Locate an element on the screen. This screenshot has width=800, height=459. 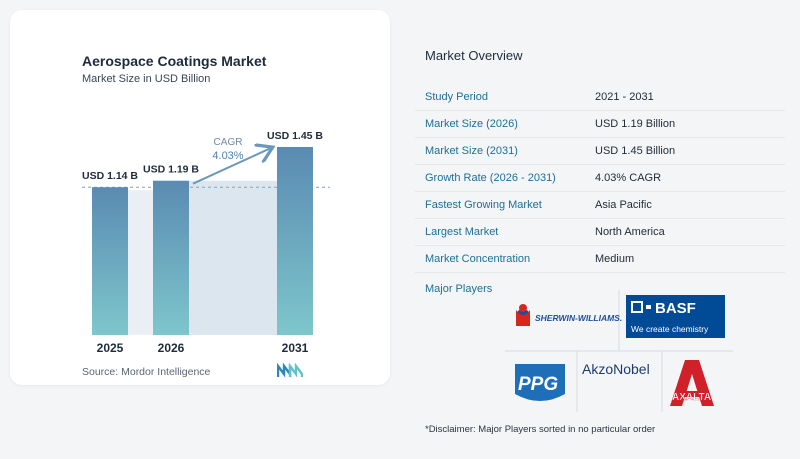
table-row: Market Concentration Medium is located at coordinates (600, 259).